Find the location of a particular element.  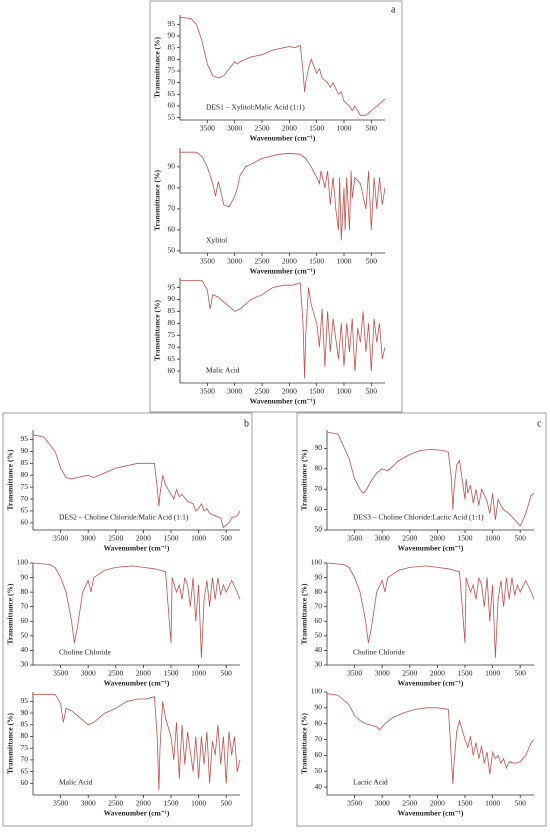

annotation: Choline Chloride is located at coordinates (379, 652).